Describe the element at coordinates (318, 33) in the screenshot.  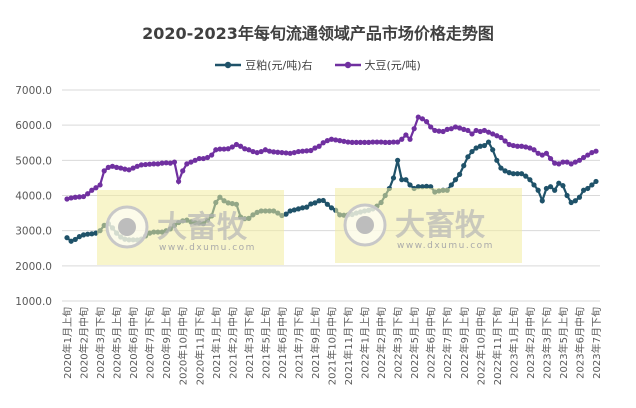
I see `chart-title: 2020-2023年每旬流通领域产品市场价格走势图` at that location.